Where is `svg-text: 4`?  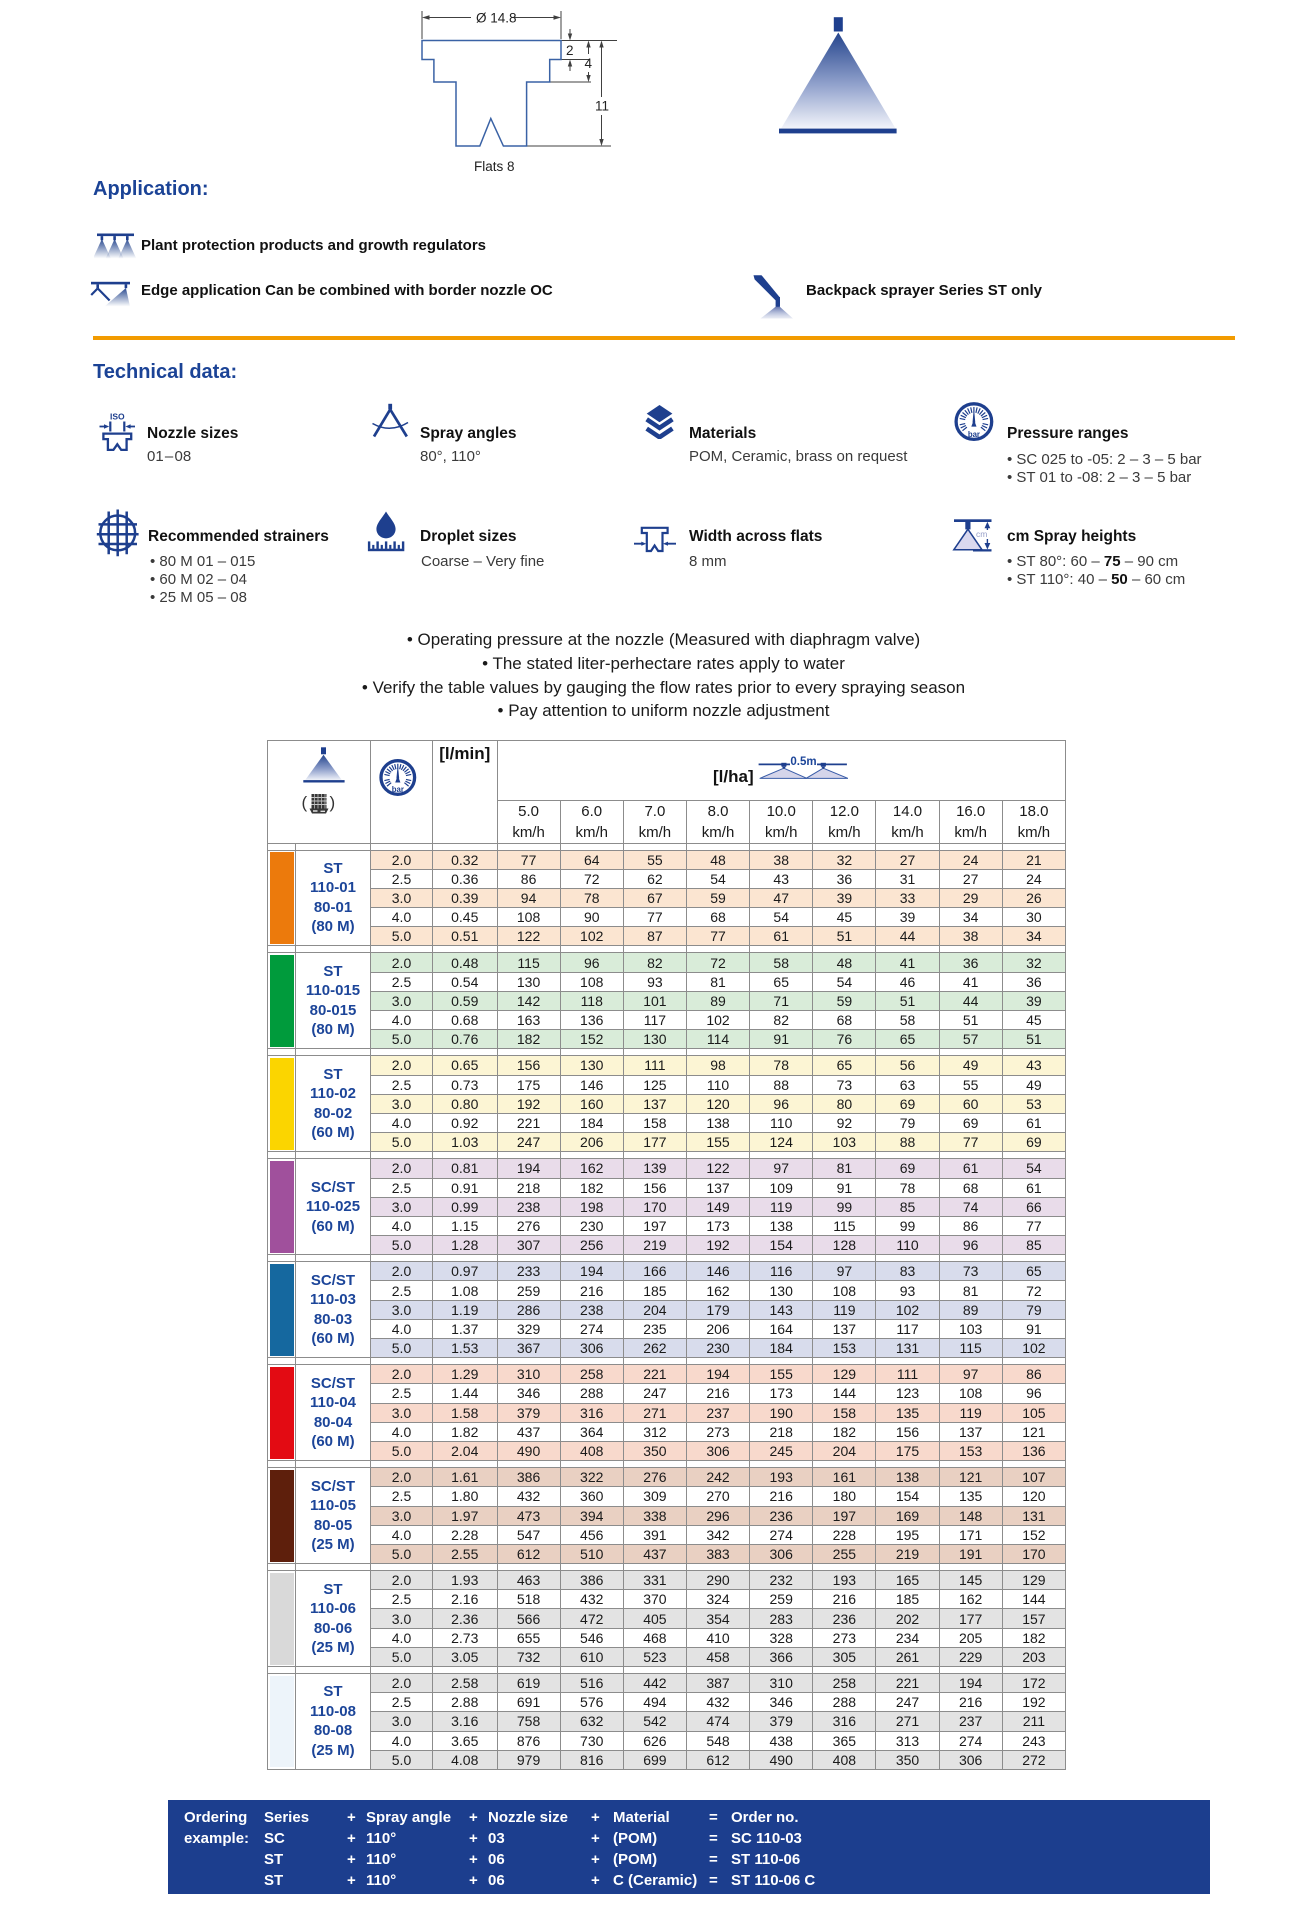 svg-text: 4 is located at coordinates (589, 63).